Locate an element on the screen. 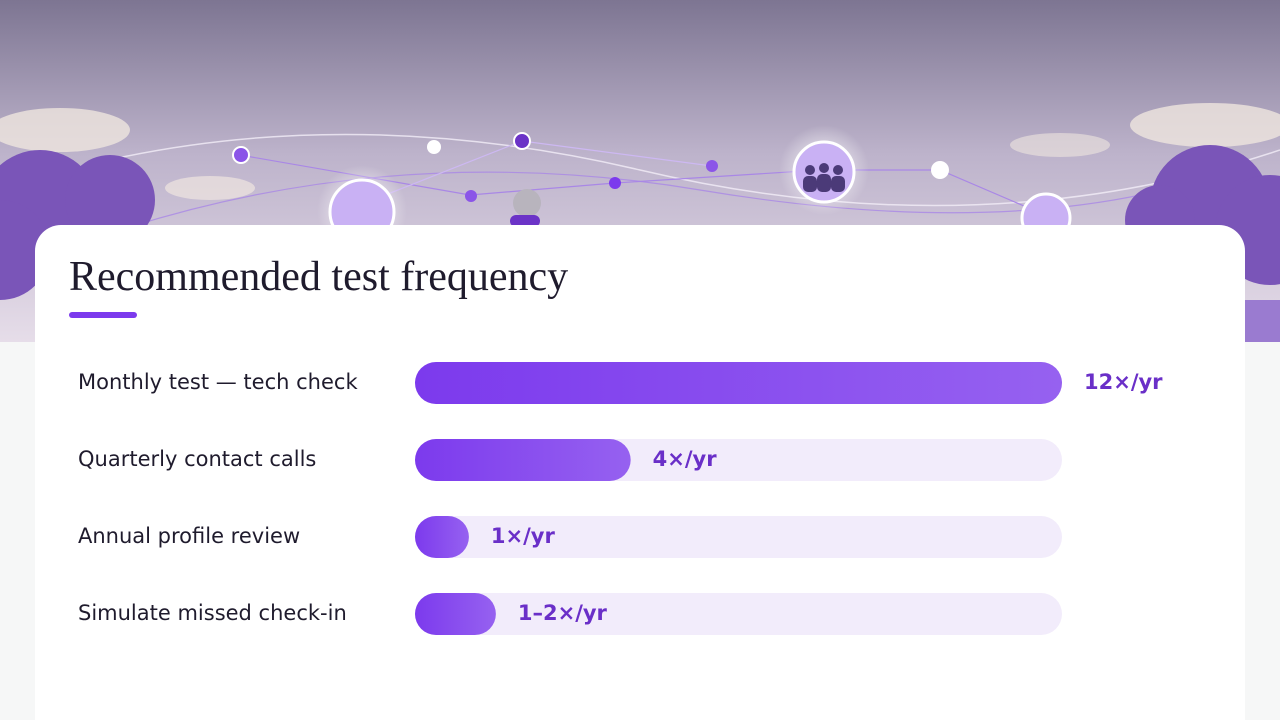  title-underline is located at coordinates (103, 315).